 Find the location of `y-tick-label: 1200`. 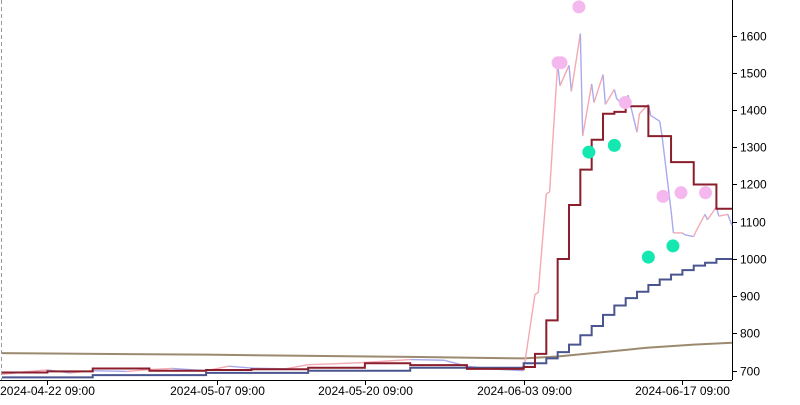

y-tick-label: 1200 is located at coordinates (753, 185).